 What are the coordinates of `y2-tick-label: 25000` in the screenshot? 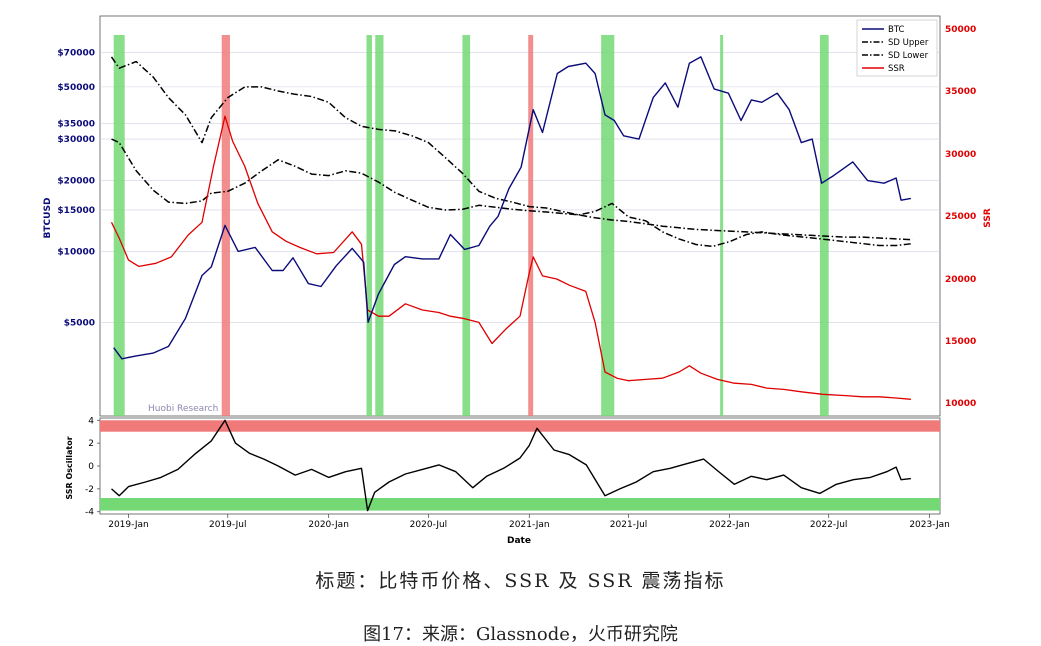 It's located at (960, 217).